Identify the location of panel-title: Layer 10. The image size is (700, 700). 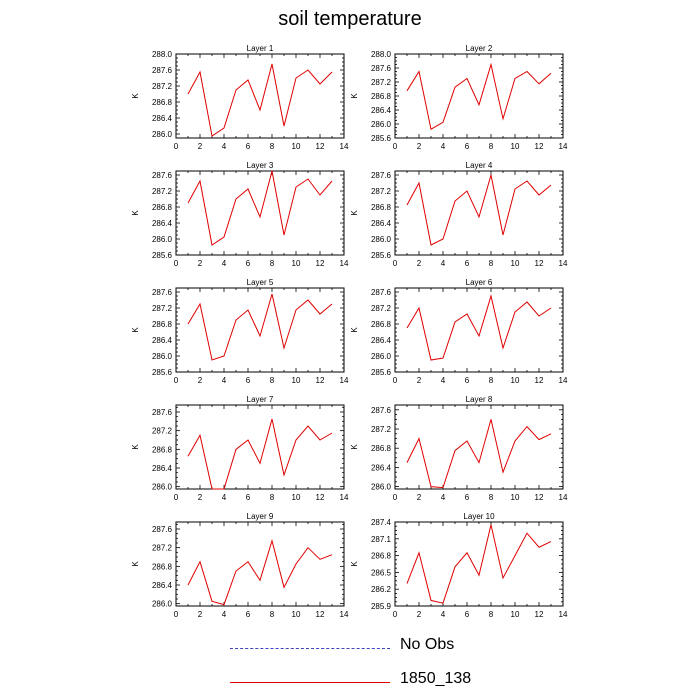
(479, 516).